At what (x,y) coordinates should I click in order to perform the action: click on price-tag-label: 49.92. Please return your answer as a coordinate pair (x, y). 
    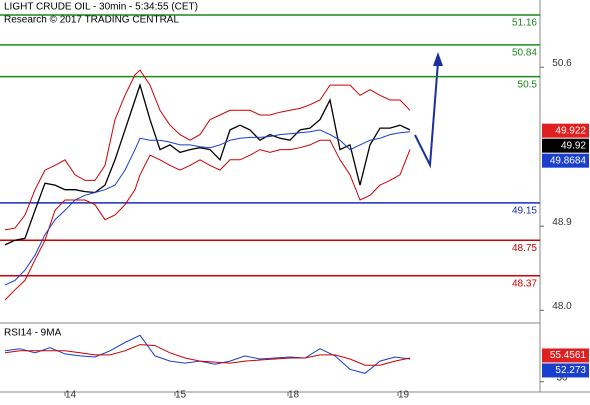
    Looking at the image, I should click on (573, 145).